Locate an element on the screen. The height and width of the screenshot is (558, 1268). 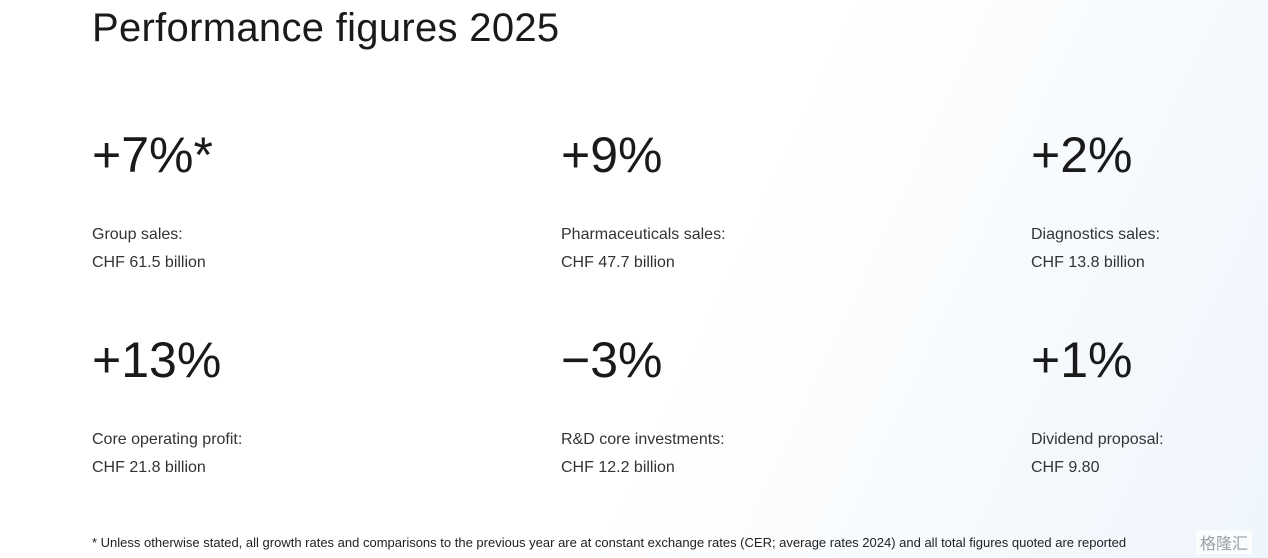
figure-value: −3% is located at coordinates (612, 360).